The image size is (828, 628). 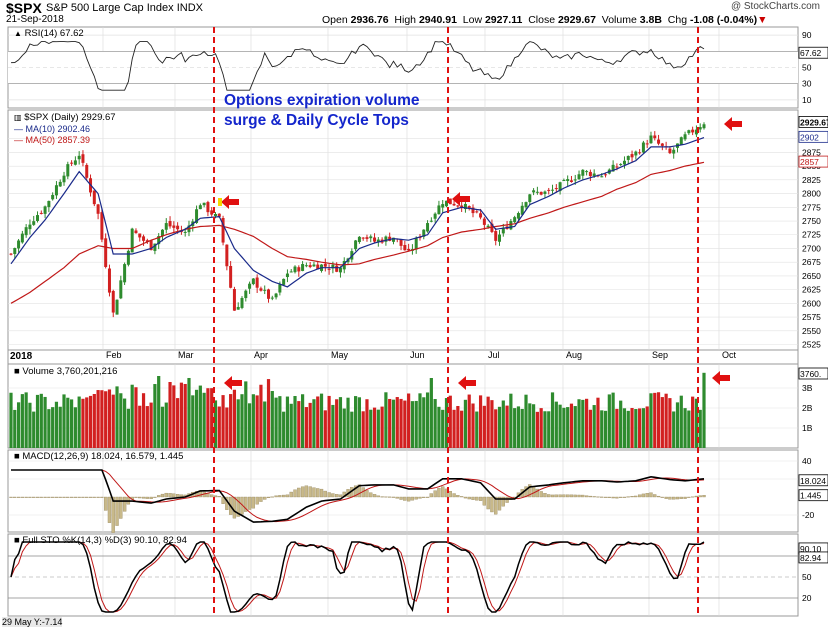 What do you see at coordinates (49, 33) in the screenshot?
I see `rsi-label: ▲ RSI(14) 67.62` at bounding box center [49, 33].